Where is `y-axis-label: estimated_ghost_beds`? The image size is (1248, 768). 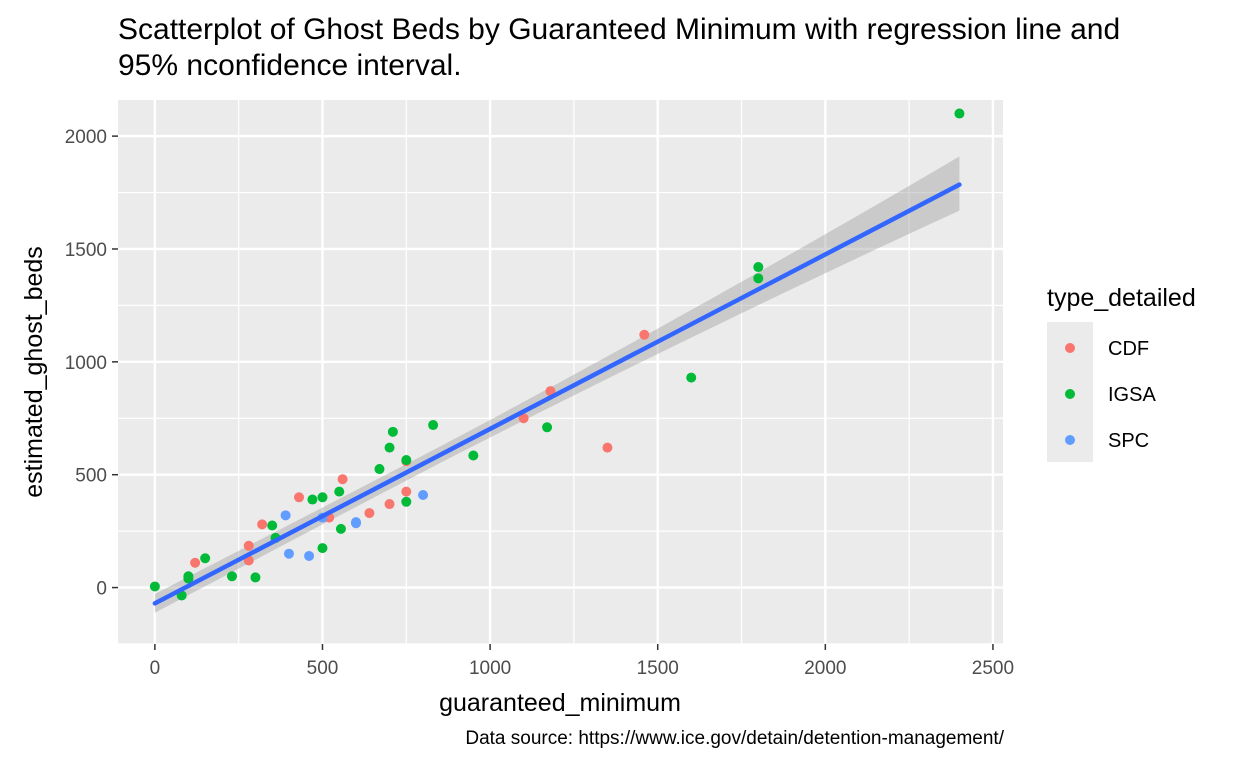 y-axis-label: estimated_ghost_beds is located at coordinates (34, 372).